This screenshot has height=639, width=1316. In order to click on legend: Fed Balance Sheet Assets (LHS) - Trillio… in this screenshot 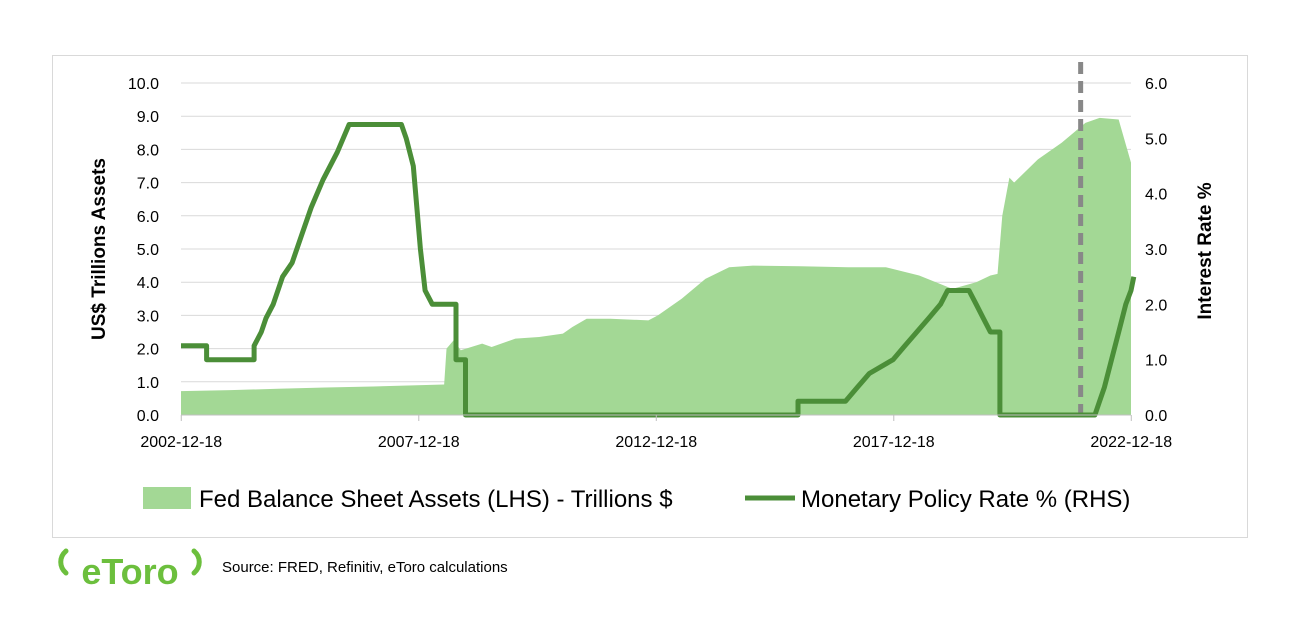, I will do `click(636, 499)`.